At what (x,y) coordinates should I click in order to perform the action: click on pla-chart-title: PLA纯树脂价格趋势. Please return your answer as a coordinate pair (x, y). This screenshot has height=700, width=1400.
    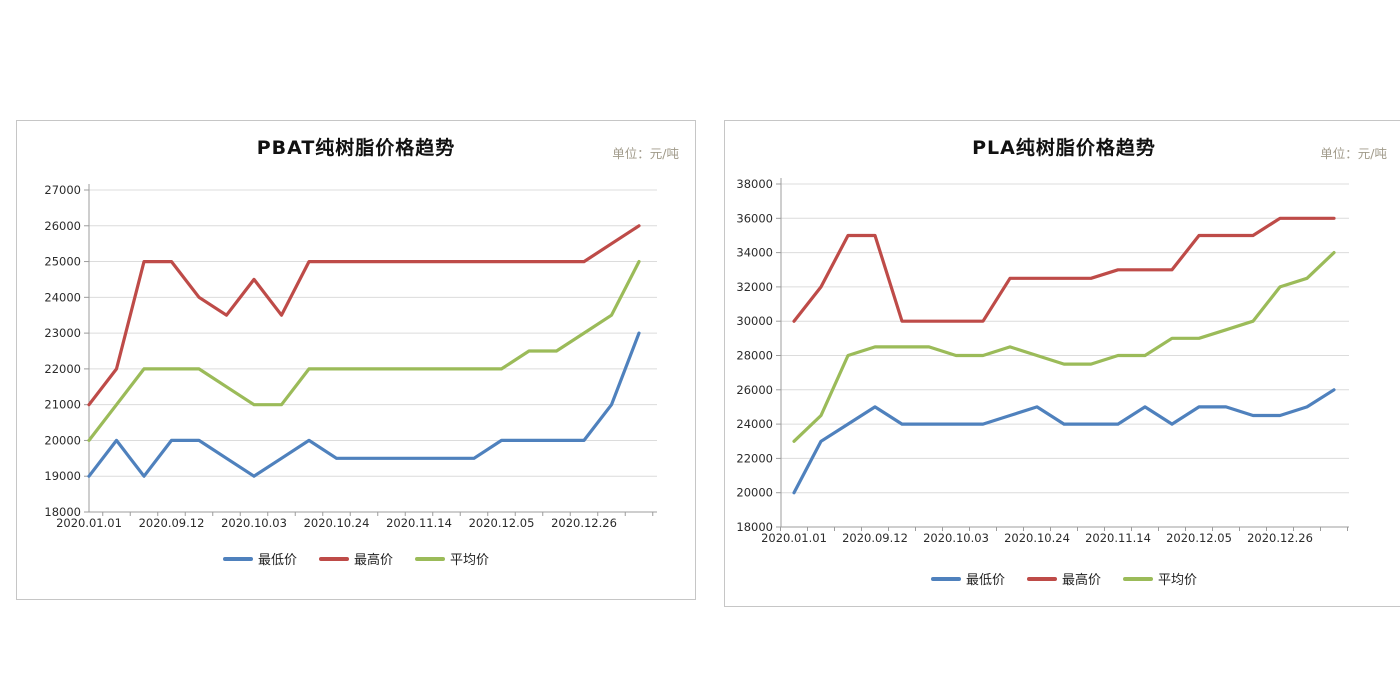
    Looking at the image, I should click on (1064, 148).